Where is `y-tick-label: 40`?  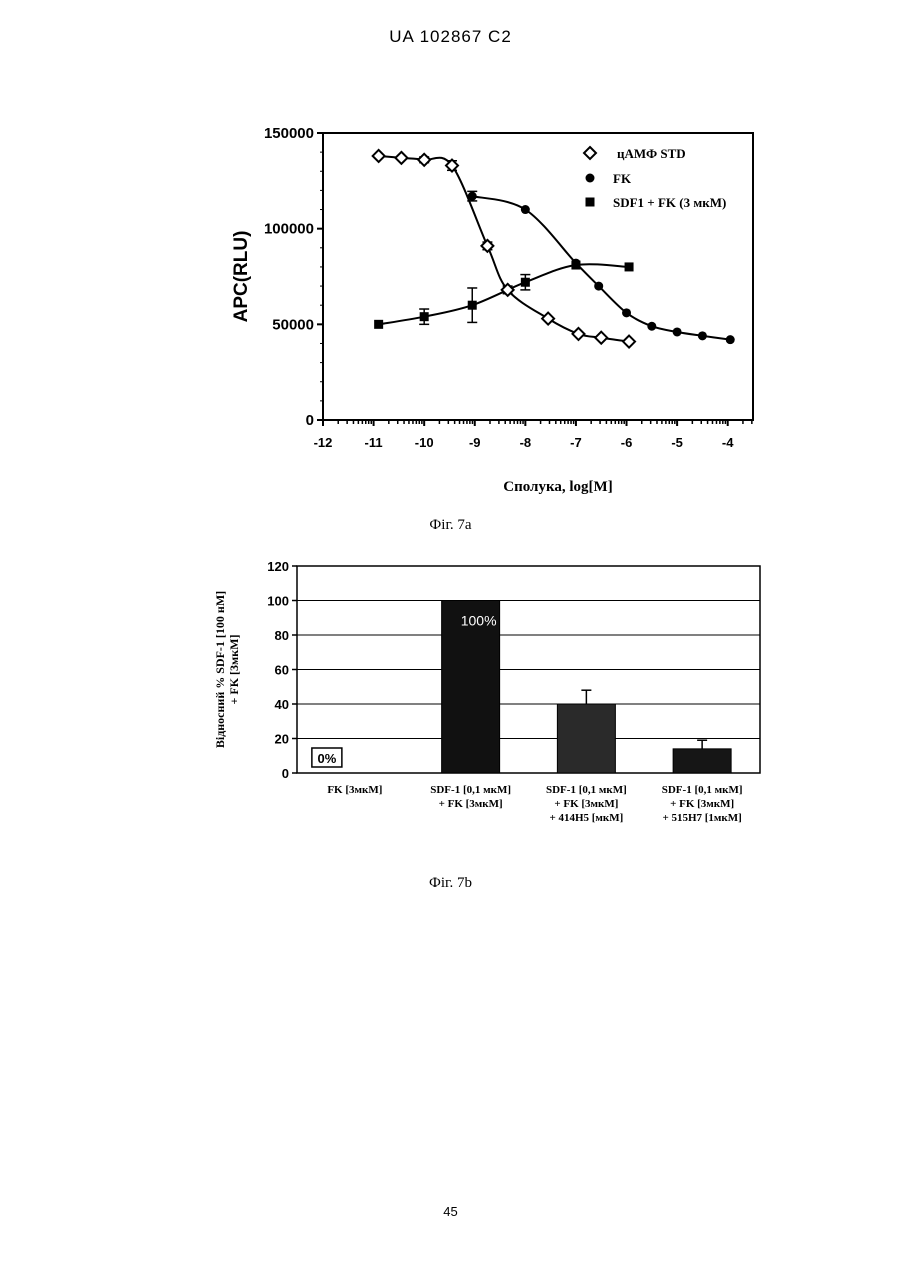 y-tick-label: 40 is located at coordinates (282, 704).